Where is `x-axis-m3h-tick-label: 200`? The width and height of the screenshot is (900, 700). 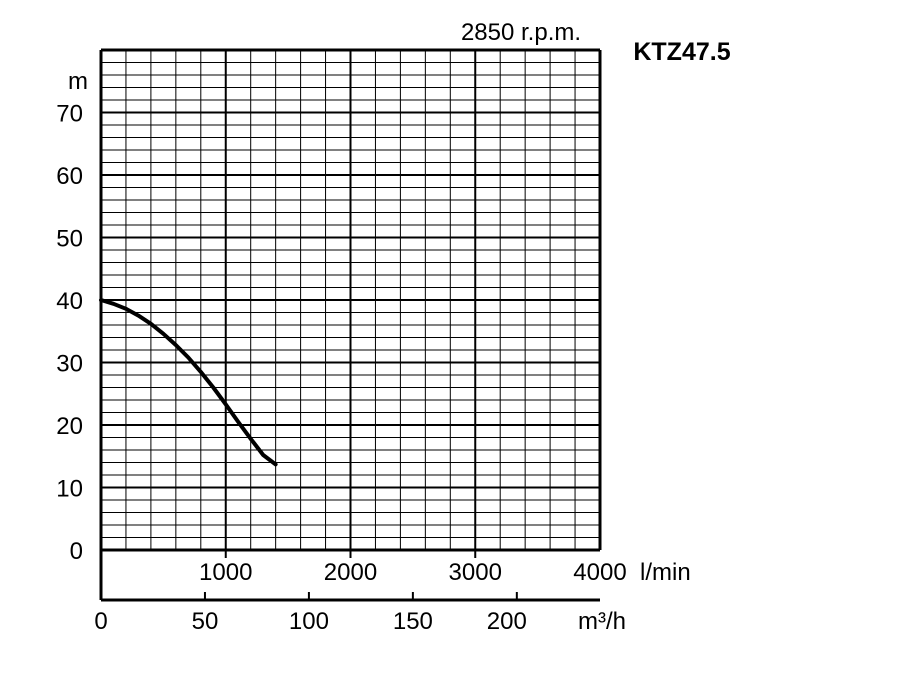
x-axis-m3h-tick-label: 200 is located at coordinates (507, 621).